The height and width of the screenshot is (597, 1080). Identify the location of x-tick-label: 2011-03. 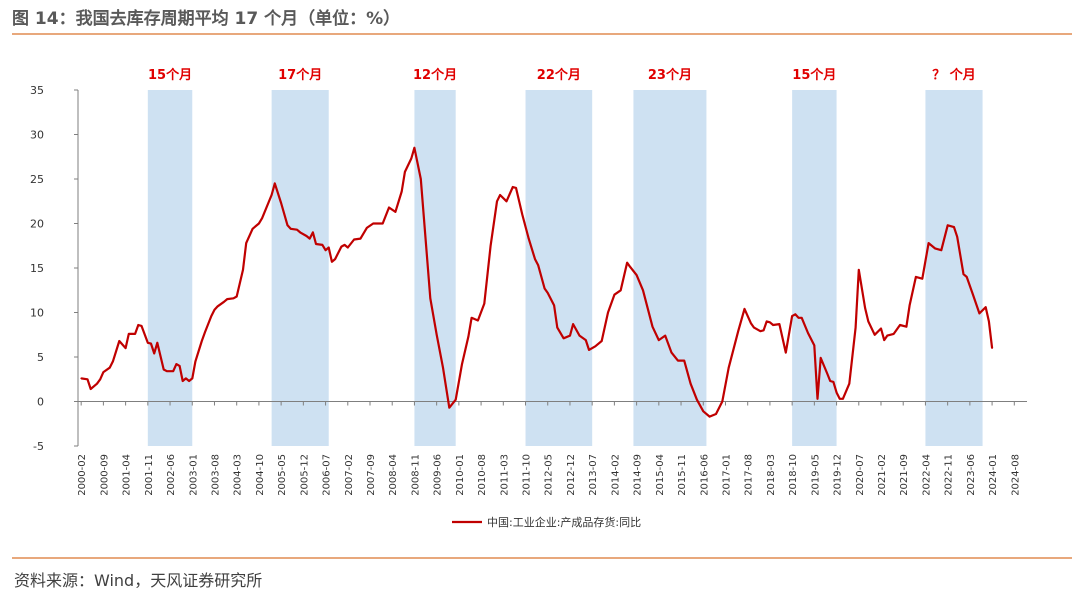
(504, 475).